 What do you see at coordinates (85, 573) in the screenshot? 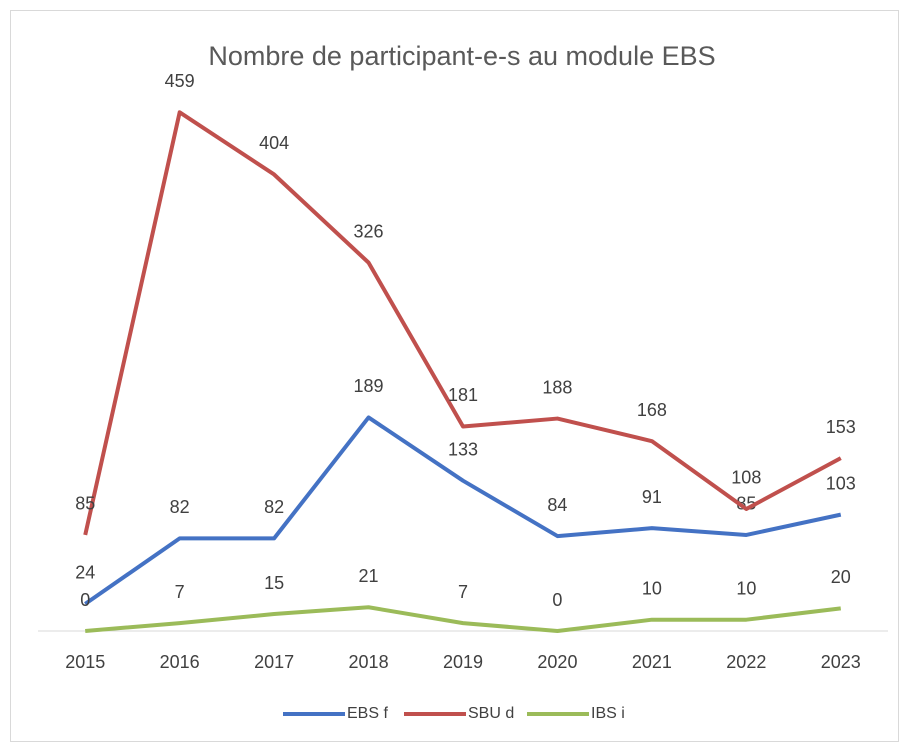
I see `data-label: 24` at bounding box center [85, 573].